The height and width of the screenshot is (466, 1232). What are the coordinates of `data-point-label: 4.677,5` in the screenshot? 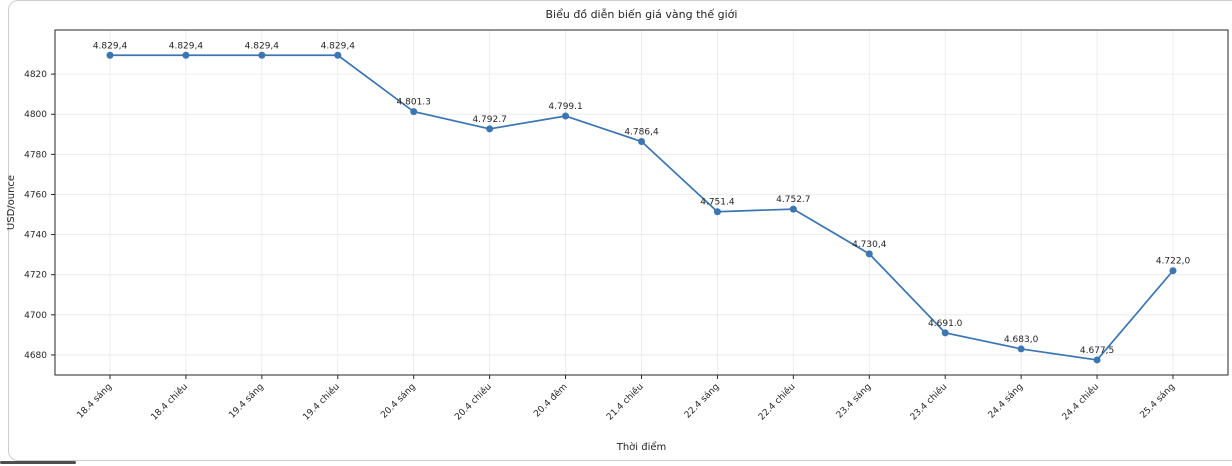 It's located at (1097, 351).